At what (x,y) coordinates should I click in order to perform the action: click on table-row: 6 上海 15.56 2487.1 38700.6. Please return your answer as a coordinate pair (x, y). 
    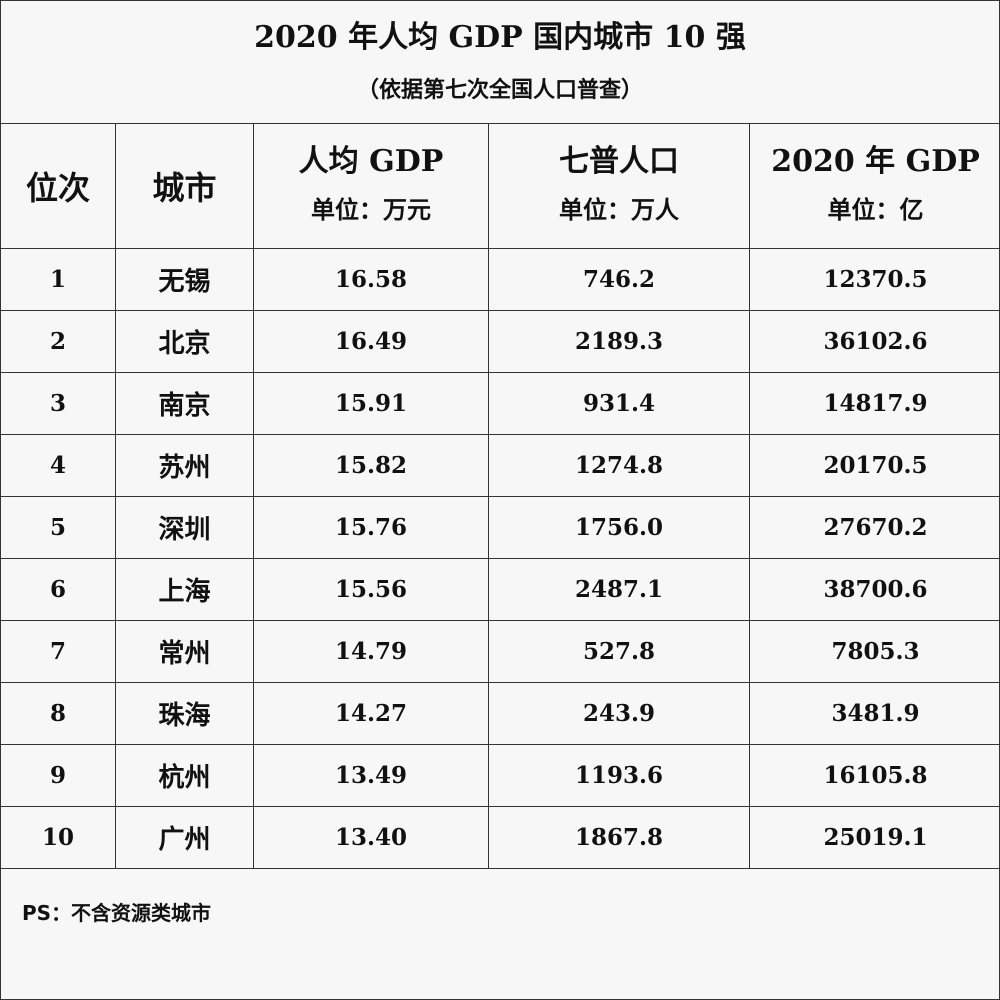
    Looking at the image, I should click on (500, 589).